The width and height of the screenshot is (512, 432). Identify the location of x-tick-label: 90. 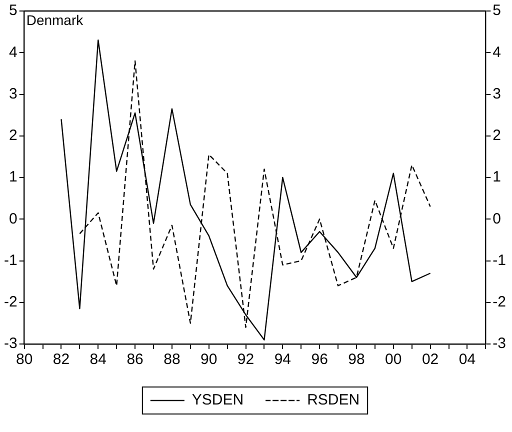
(209, 359).